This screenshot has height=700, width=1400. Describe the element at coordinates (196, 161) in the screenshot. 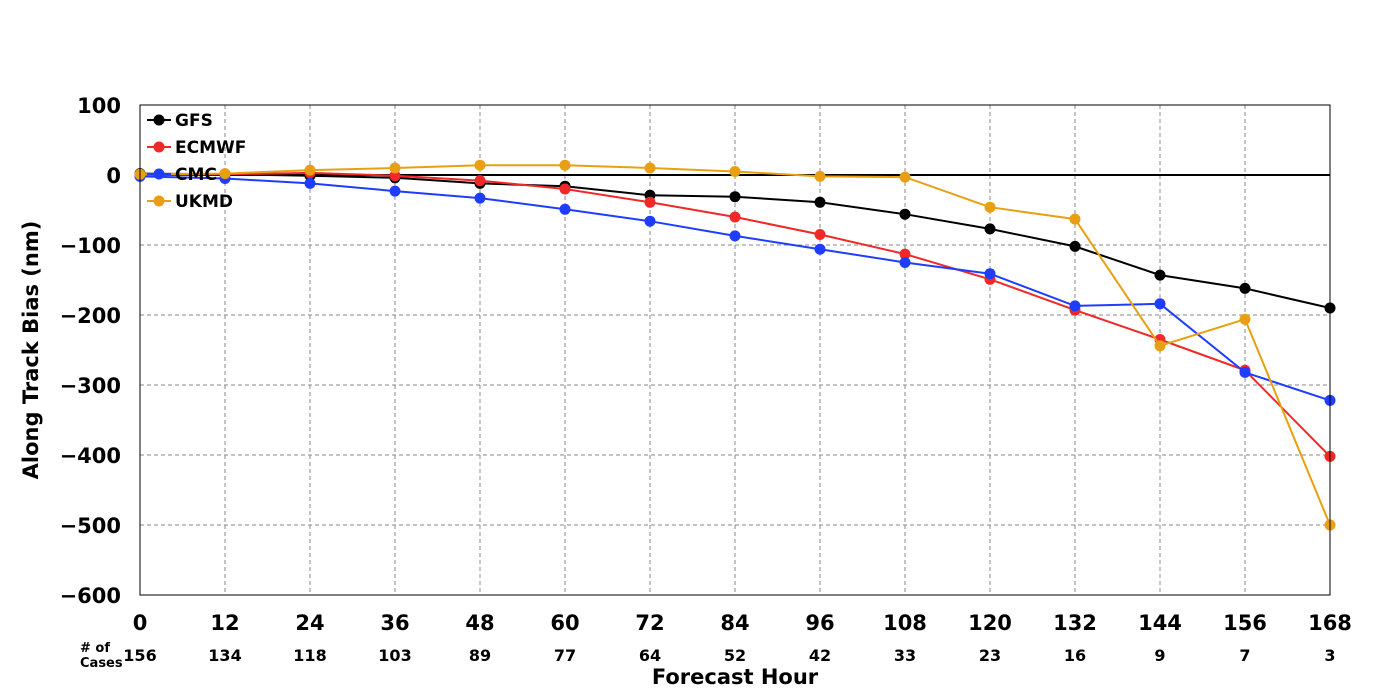

I see `legend: GFS ECMWF CMC UKMD` at that location.